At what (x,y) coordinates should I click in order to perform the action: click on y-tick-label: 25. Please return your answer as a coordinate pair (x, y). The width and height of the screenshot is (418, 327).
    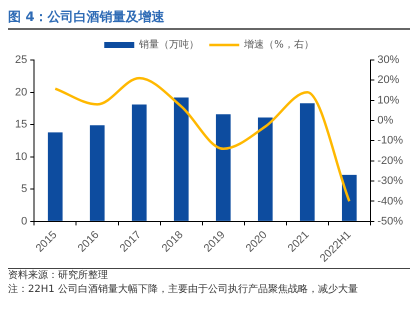
    Looking at the image, I should click on (21, 60).